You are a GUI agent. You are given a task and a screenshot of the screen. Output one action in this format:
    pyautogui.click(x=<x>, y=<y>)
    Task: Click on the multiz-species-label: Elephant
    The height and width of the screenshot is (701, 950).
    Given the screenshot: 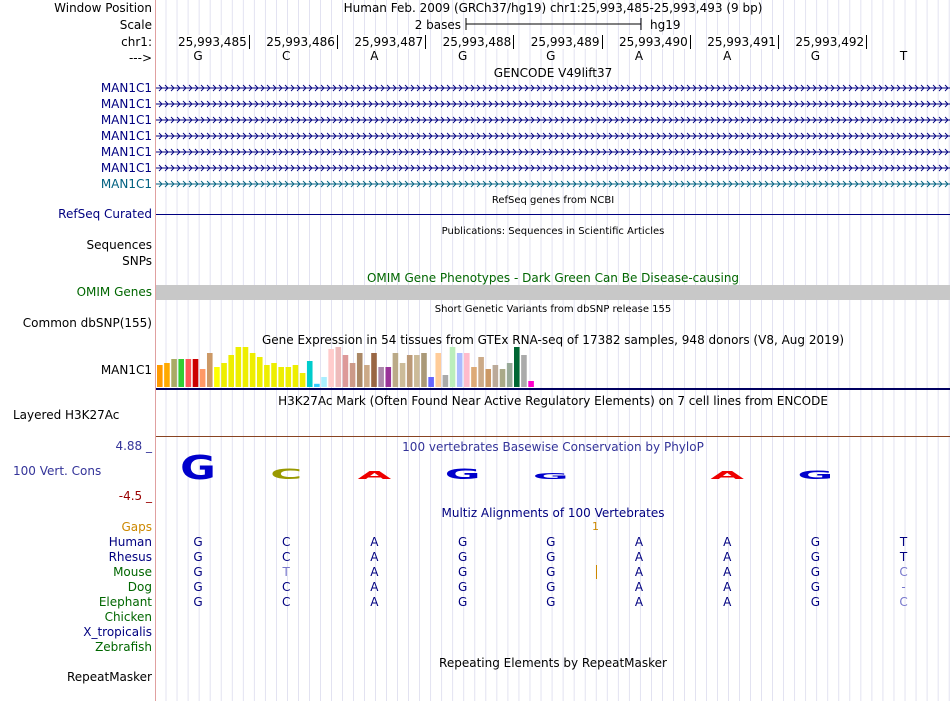 What is the action you would take?
    pyautogui.click(x=125, y=602)
    